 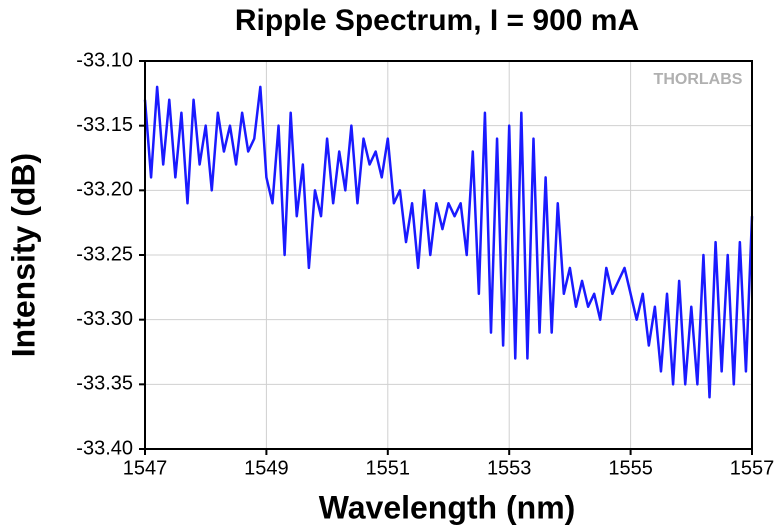 I want to click on x-tick-label: 1547, so click(x=145, y=468).